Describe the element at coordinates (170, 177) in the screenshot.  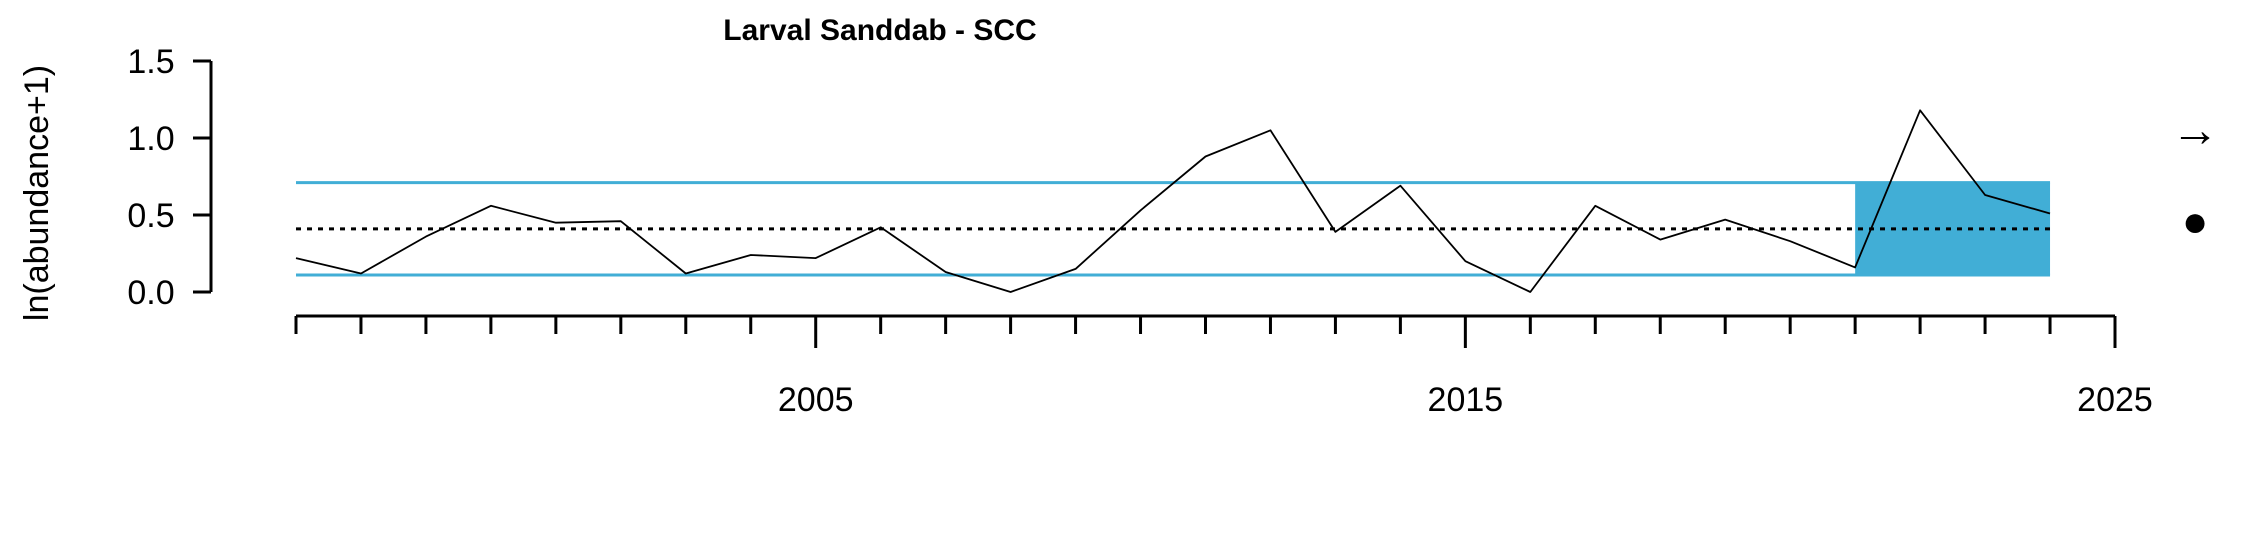
I see `y-axis: 0.0 0.5 1.0 1.5` at that location.